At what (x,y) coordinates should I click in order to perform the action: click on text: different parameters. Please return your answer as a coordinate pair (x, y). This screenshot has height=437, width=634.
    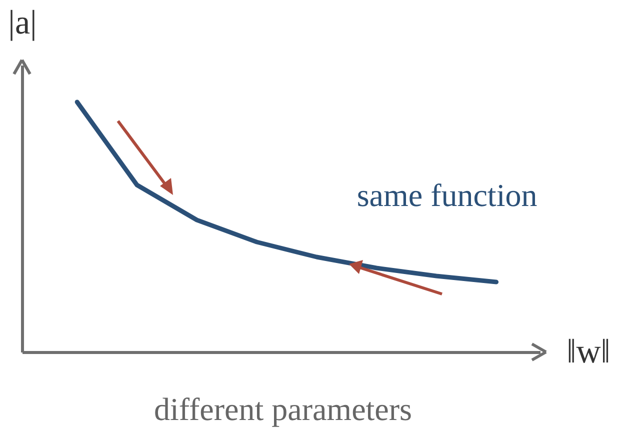
    Looking at the image, I should click on (283, 409).